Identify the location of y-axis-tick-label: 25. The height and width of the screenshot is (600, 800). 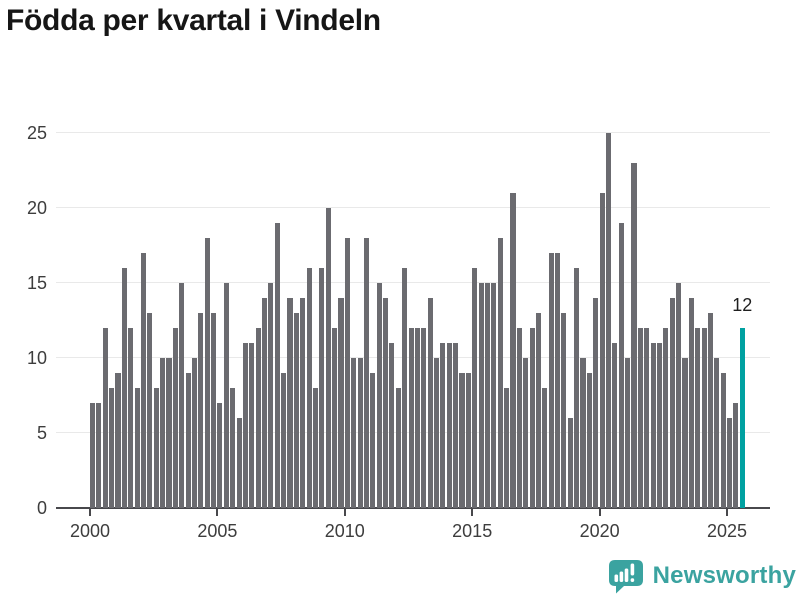
(36, 133).